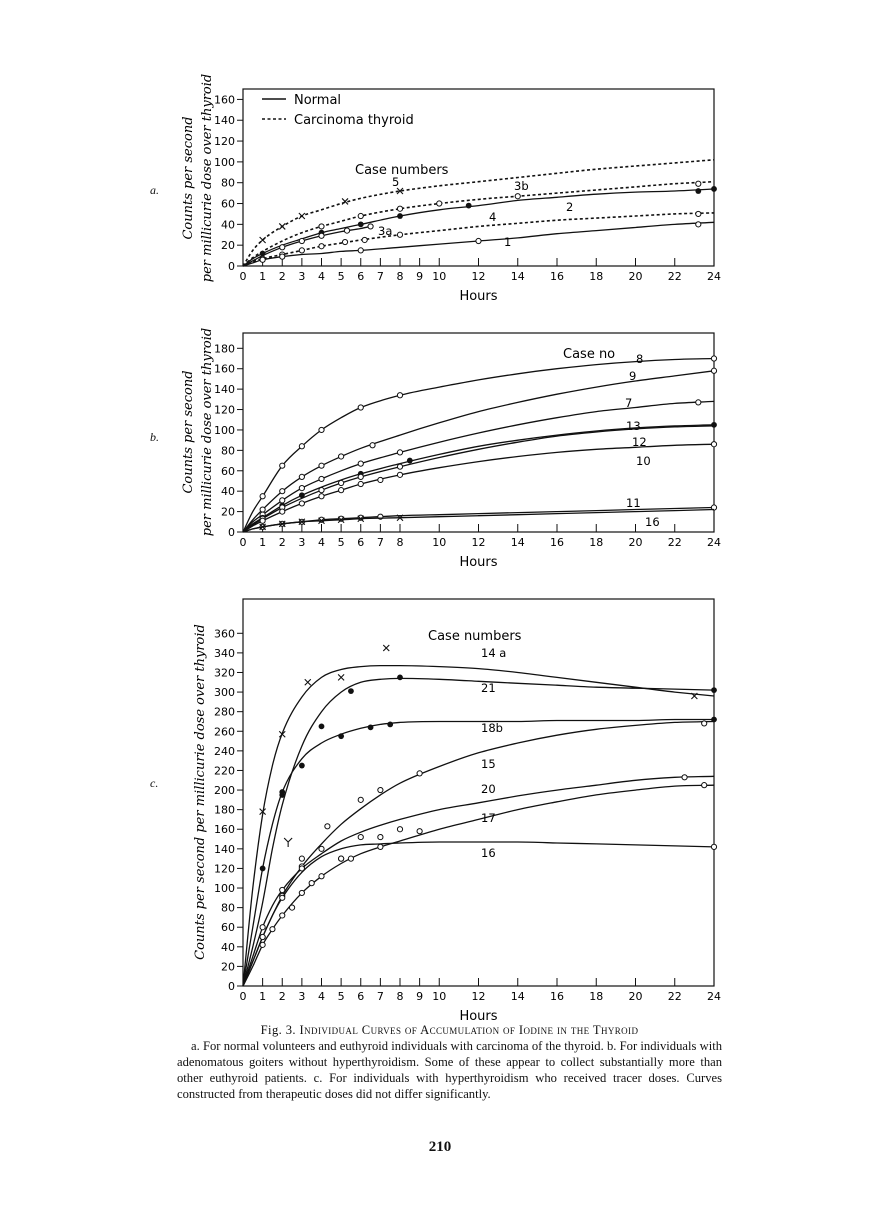  Describe the element at coordinates (207, 178) in the screenshot. I see `y-axis-label: per millicurie dose over thyroid` at that location.